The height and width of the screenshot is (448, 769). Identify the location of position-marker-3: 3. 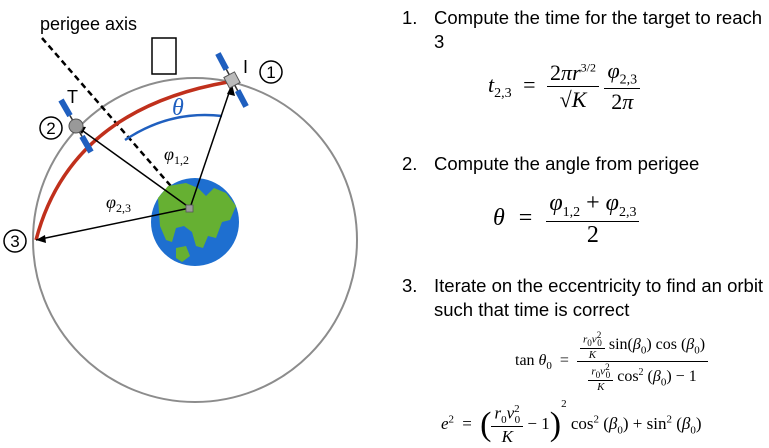
(15, 241).